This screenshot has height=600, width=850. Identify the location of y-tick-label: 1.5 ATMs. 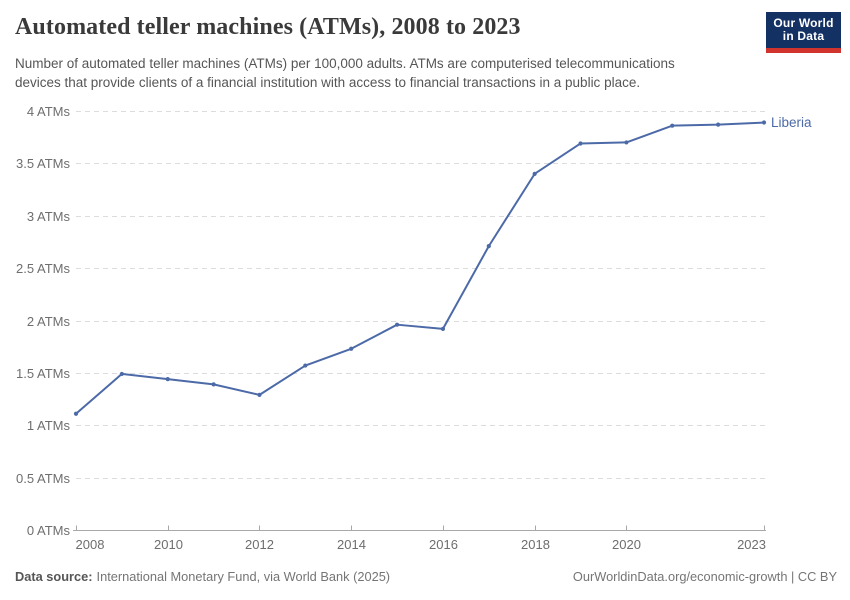
(43, 373).